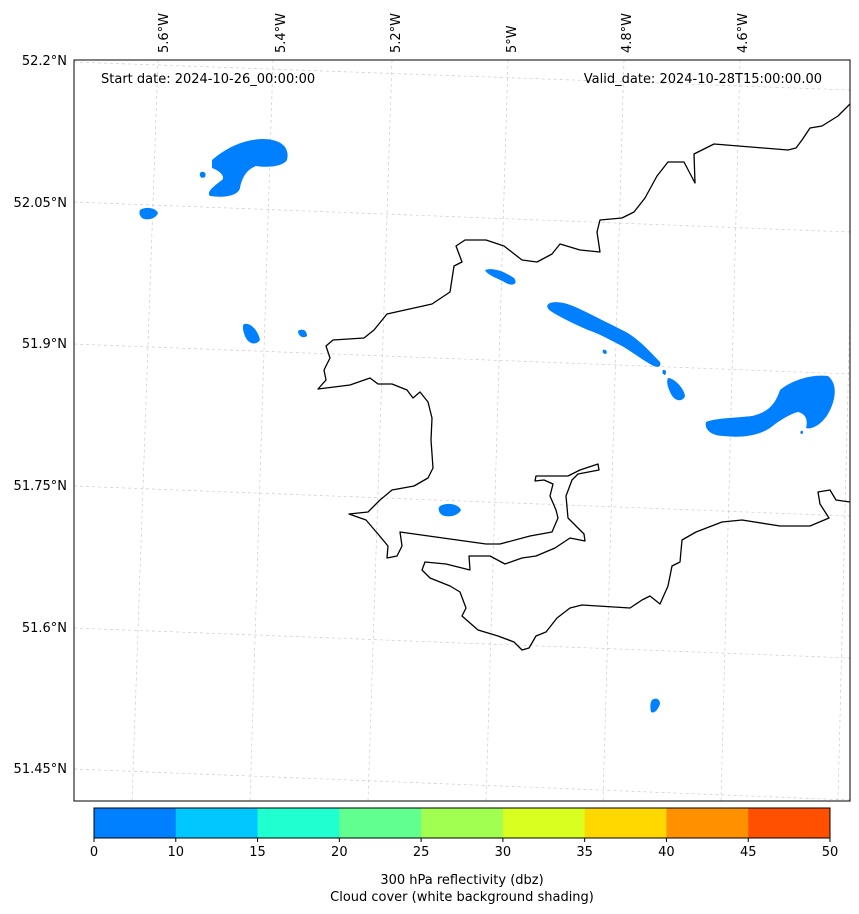  What do you see at coordinates (281, 33) in the screenshot?
I see `lon-label: 5.4°W` at bounding box center [281, 33].